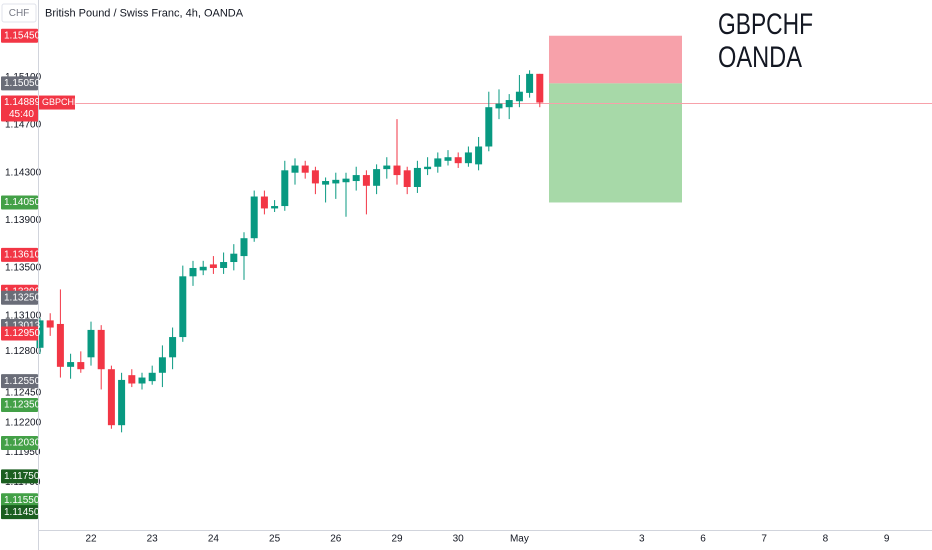 This screenshot has height=550, width=932. I want to click on target-zone, so click(615, 143).